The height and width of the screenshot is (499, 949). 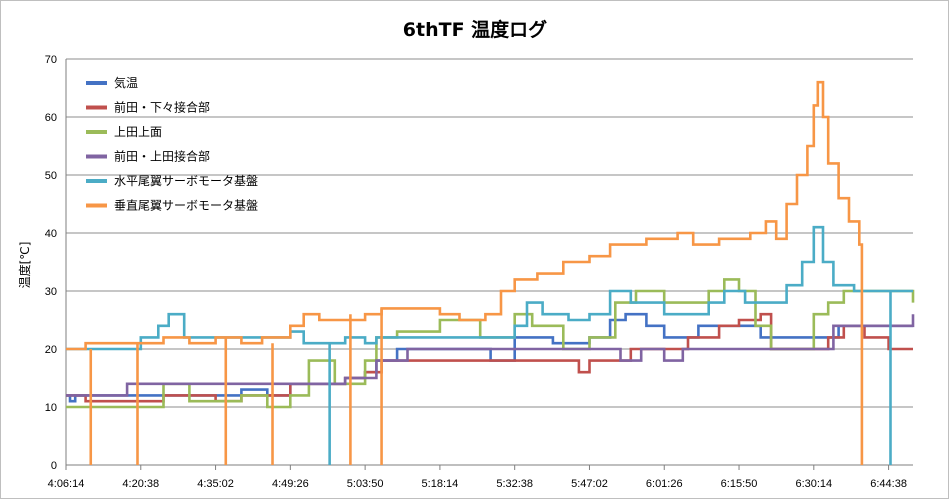 What do you see at coordinates (126, 82) in the screenshot?
I see `legend-label-0: 気温` at bounding box center [126, 82].